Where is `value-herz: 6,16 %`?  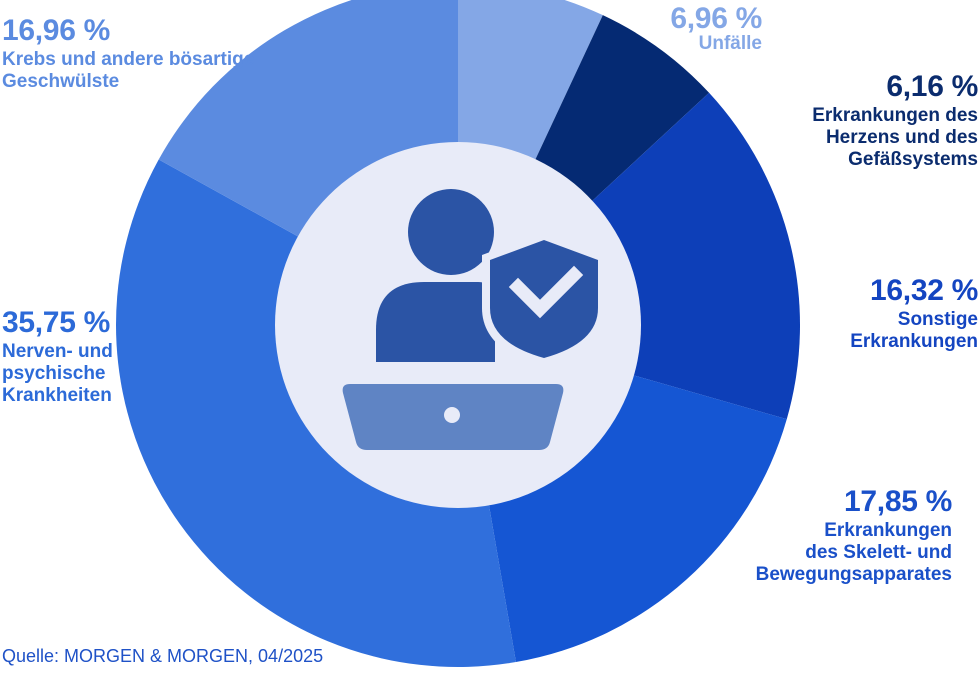 value-herz: 6,16 % is located at coordinates (932, 86).